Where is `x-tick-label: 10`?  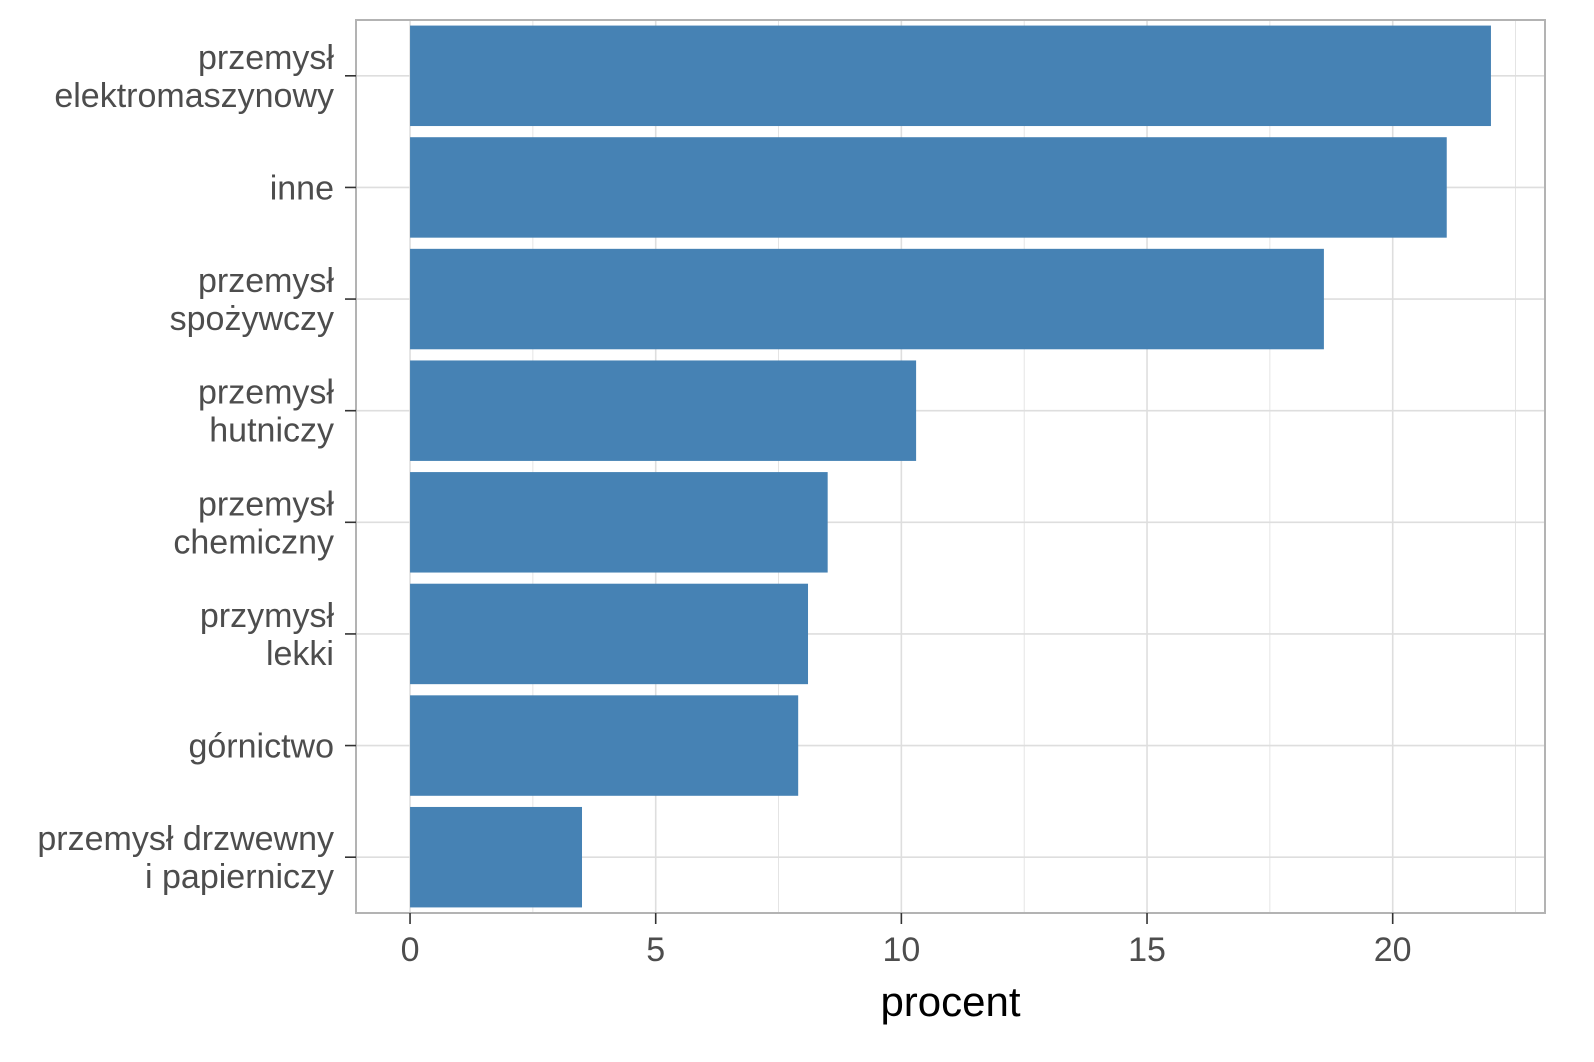
x-tick-label: 10 is located at coordinates (901, 950).